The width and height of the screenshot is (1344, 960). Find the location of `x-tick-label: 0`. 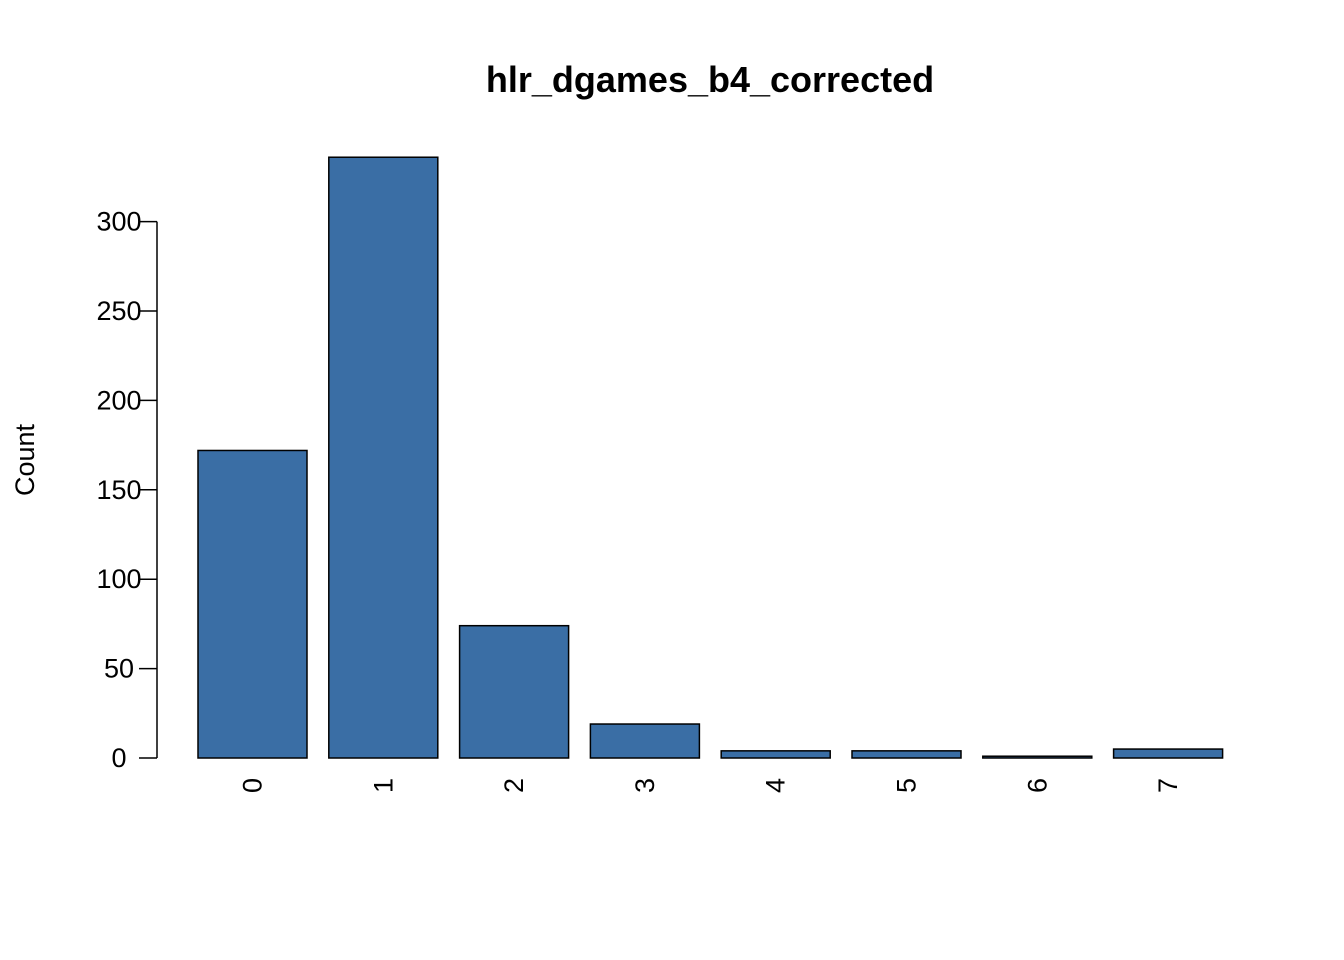

x-tick-label: 0 is located at coordinates (253, 785).